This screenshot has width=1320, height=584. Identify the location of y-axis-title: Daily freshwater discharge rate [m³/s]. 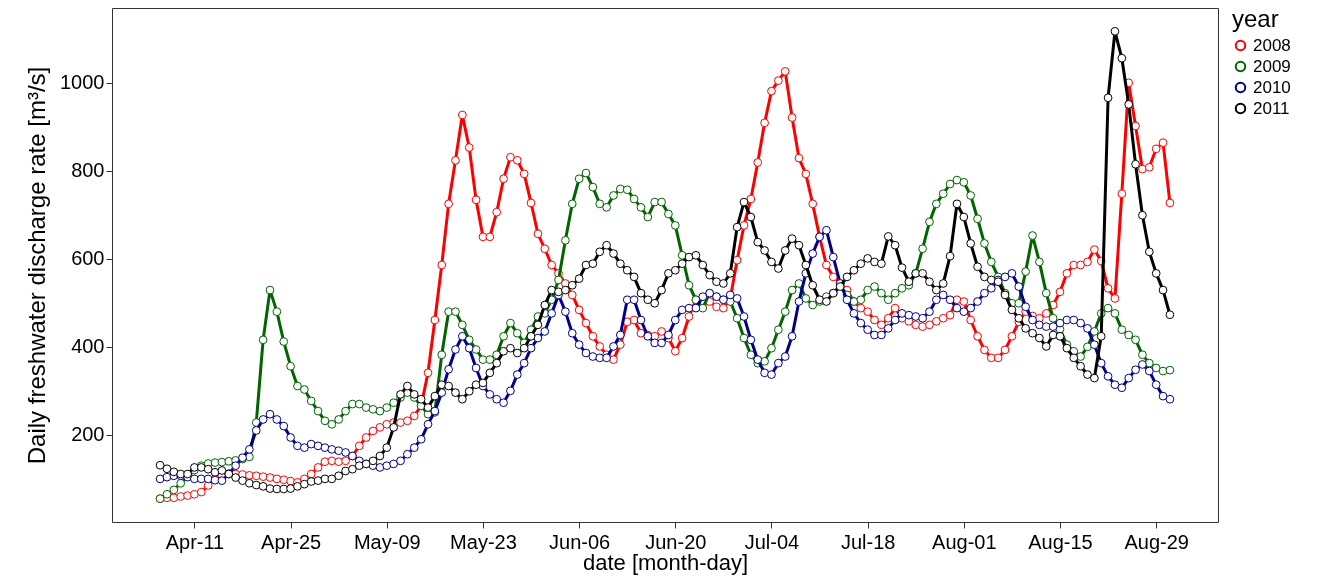
(37, 265).